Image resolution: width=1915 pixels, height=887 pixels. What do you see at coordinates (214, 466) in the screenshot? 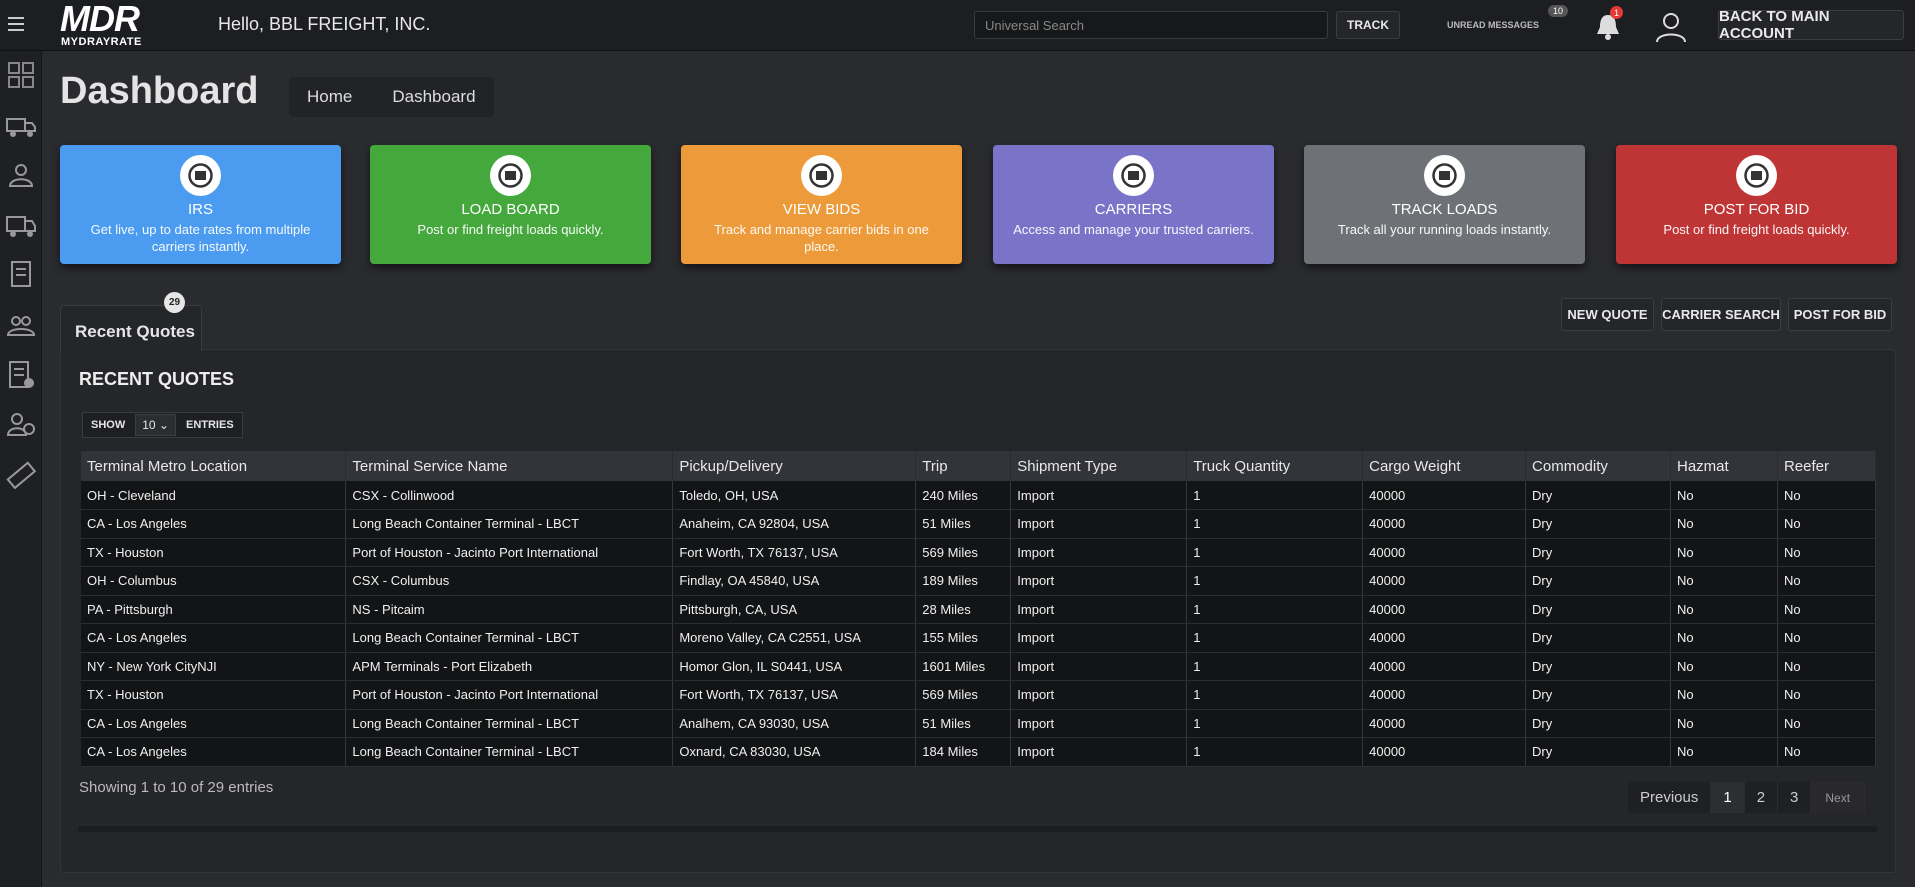
I see `column-header: Terminal Metro Location` at bounding box center [214, 466].